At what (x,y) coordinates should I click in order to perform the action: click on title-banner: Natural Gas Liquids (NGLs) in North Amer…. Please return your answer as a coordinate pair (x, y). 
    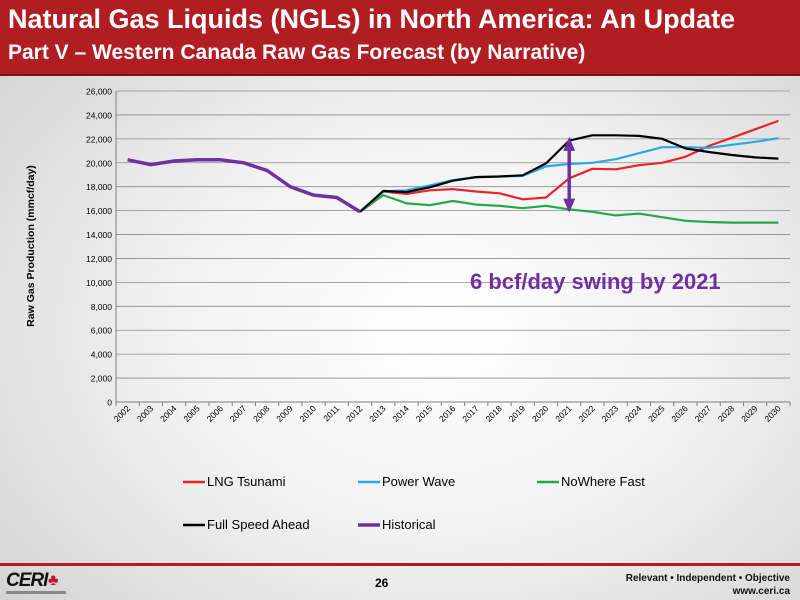
    Looking at the image, I should click on (400, 38).